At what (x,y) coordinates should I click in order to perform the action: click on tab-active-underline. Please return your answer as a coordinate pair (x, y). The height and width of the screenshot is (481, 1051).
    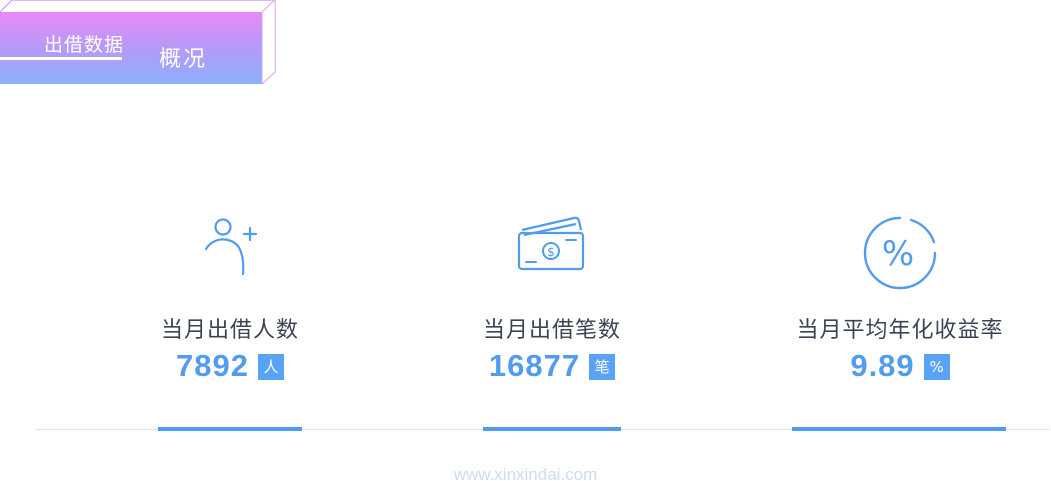
    Looking at the image, I should click on (61, 58).